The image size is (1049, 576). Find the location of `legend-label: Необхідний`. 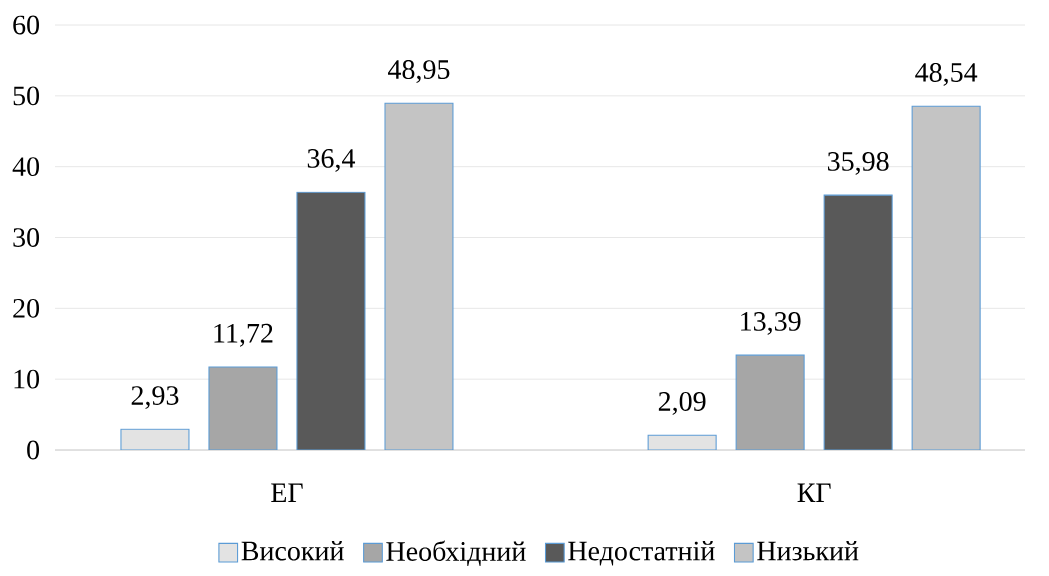

legend-label: Необхідний is located at coordinates (456, 553).